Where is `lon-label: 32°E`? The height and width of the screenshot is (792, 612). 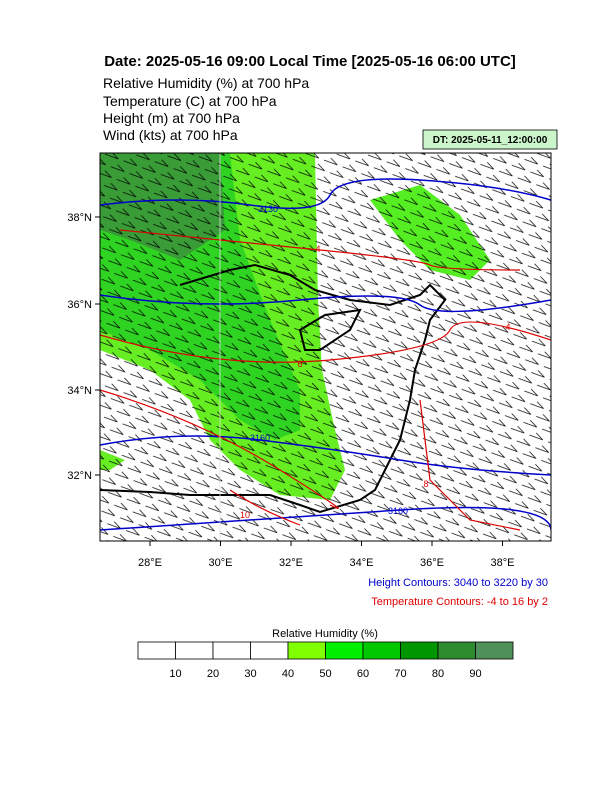 lon-label: 32°E is located at coordinates (291, 563).